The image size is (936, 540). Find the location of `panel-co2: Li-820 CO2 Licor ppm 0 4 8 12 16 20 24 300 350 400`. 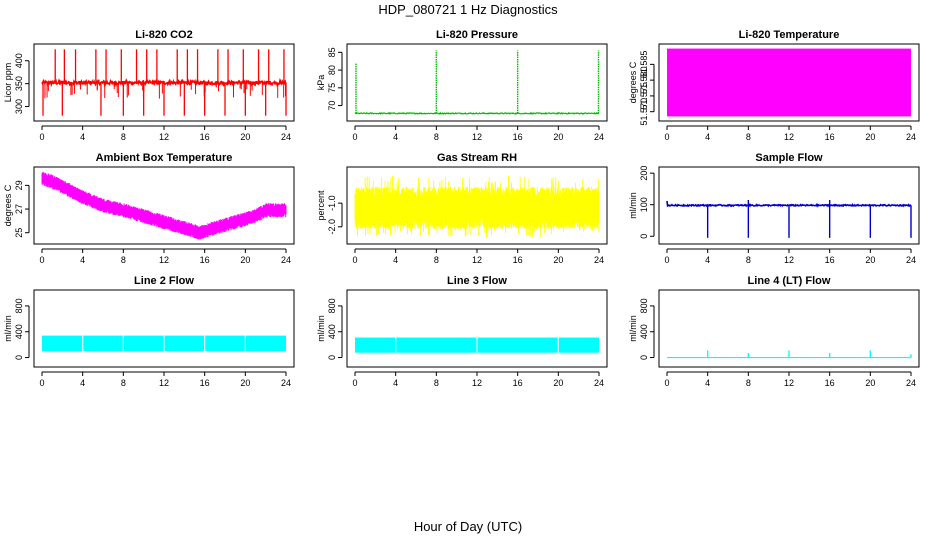

panel-co2: Li-820 CO2 Licor ppm 0 4 8 12 16 20 24 300 350 400 is located at coordinates (149, 85).